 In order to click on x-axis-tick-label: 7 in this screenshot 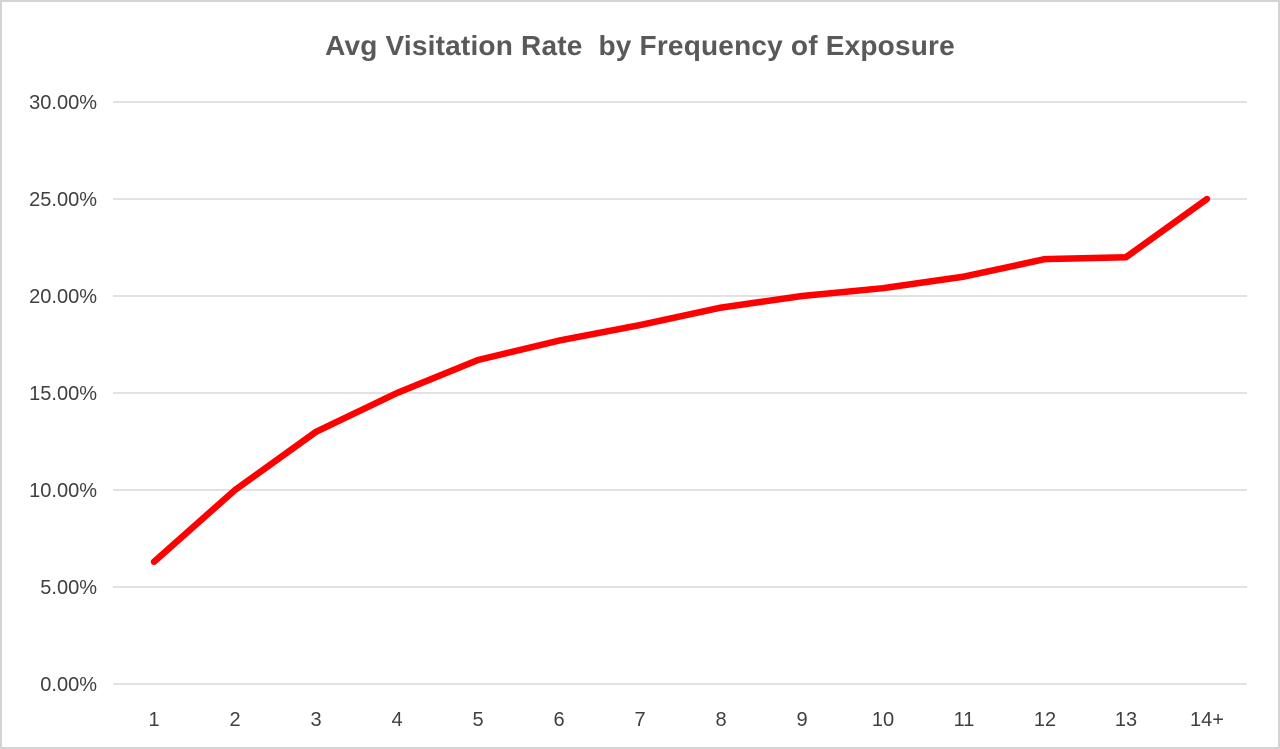, I will do `click(639, 720)`.